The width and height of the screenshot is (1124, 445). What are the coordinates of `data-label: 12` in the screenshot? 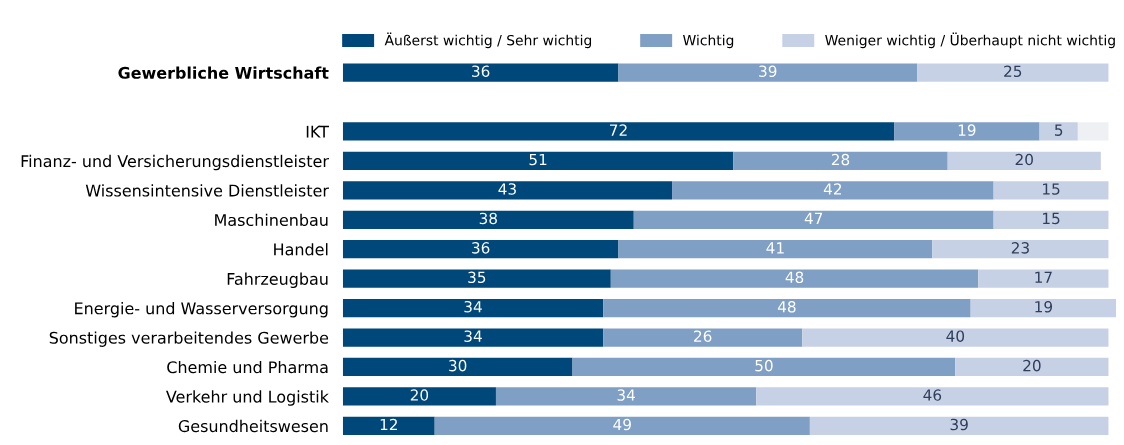 It's located at (388, 424).